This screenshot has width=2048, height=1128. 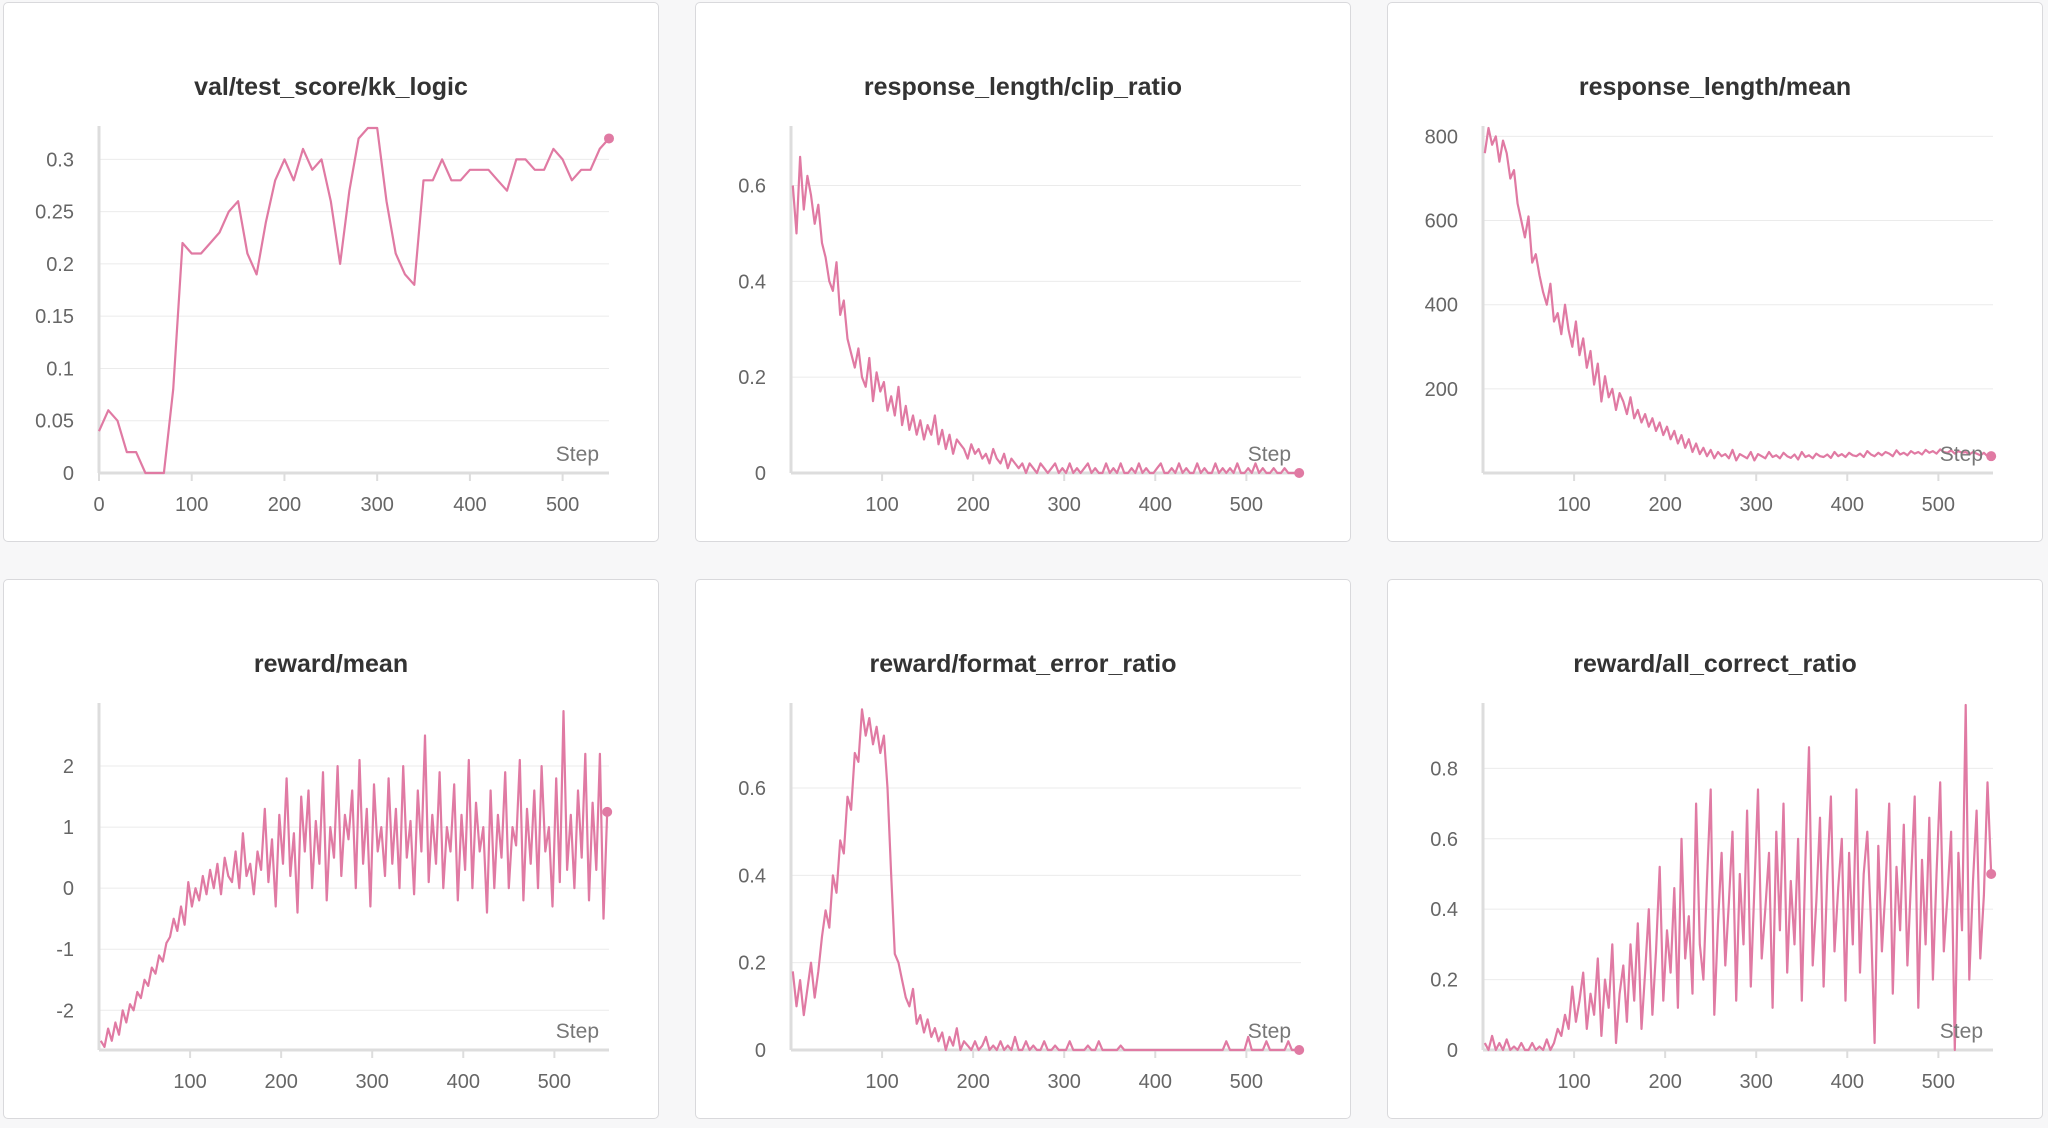 I want to click on line-chart-all-correct-ratio: 0 0.2 0.4 0.6 0.8 100 200 300 400 500 Step, so click(x=1713, y=898).